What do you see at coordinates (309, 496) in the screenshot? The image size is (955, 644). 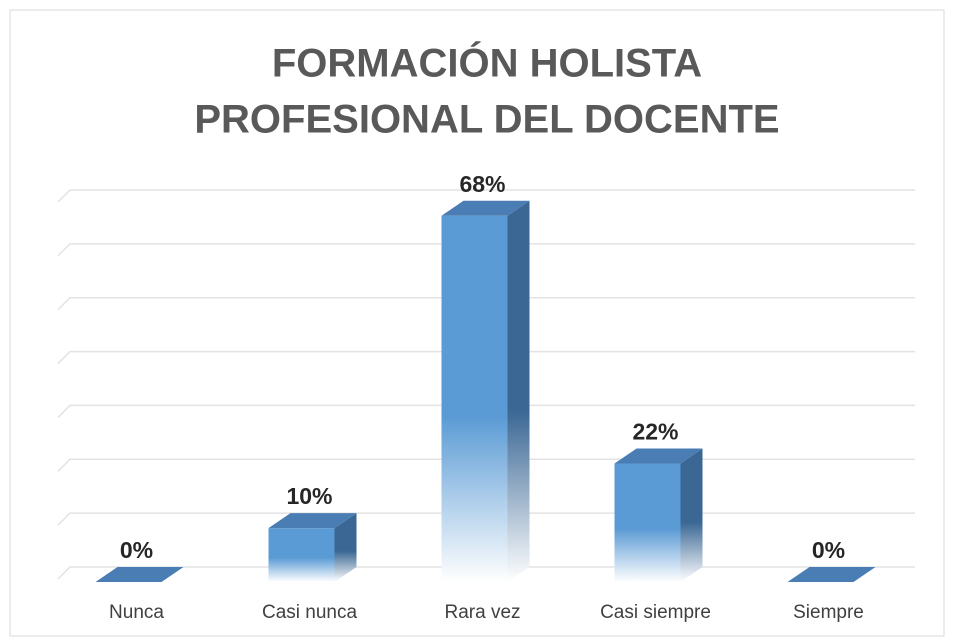 I see `value-label: 10%` at bounding box center [309, 496].